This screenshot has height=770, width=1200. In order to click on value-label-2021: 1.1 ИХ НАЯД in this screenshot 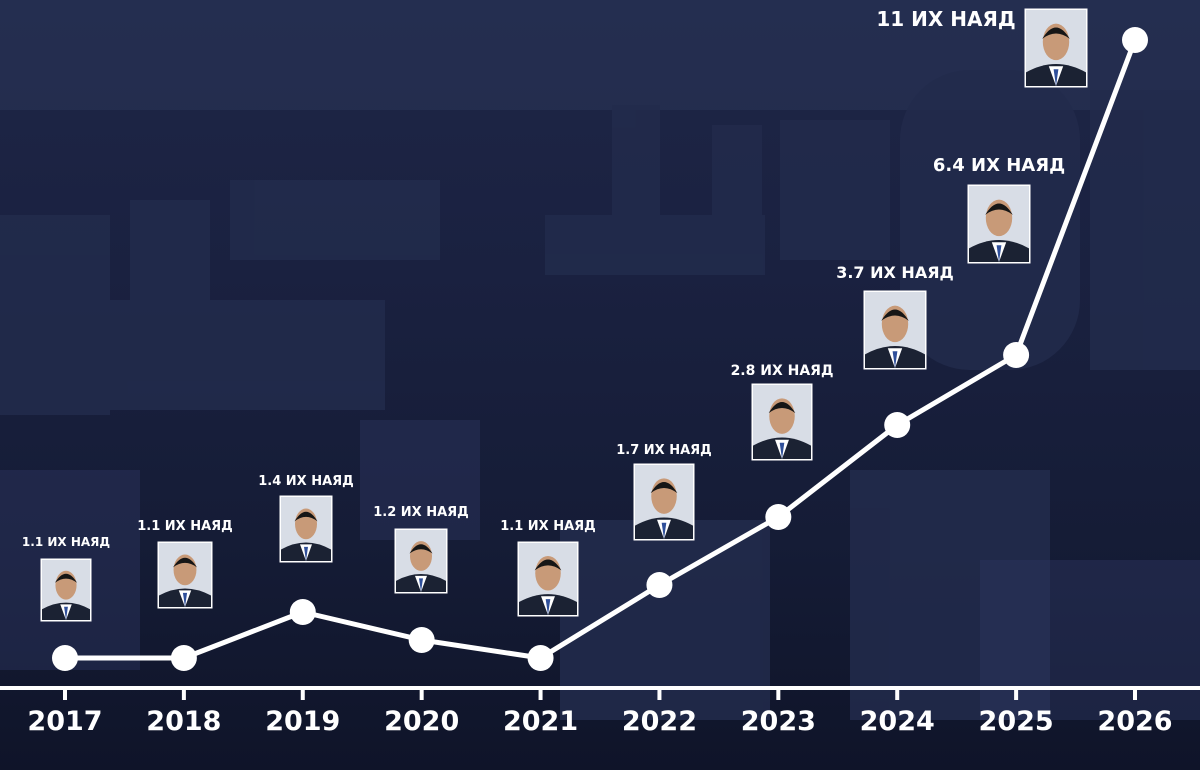, I will do `click(548, 526)`.